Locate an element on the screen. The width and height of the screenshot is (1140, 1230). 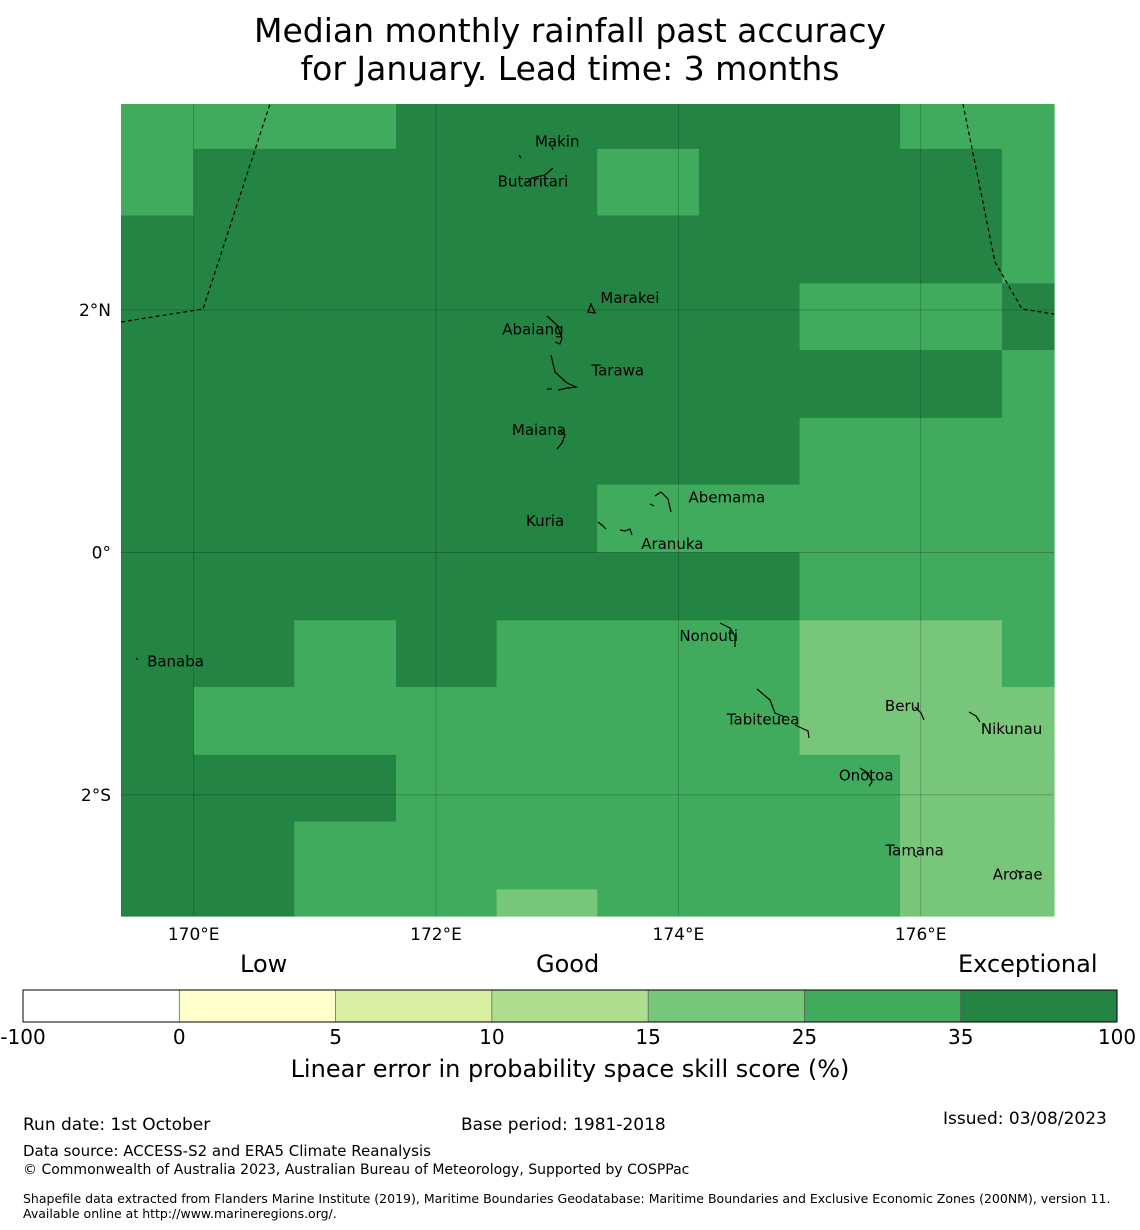
coast-tamana is located at coordinates (915, 856).